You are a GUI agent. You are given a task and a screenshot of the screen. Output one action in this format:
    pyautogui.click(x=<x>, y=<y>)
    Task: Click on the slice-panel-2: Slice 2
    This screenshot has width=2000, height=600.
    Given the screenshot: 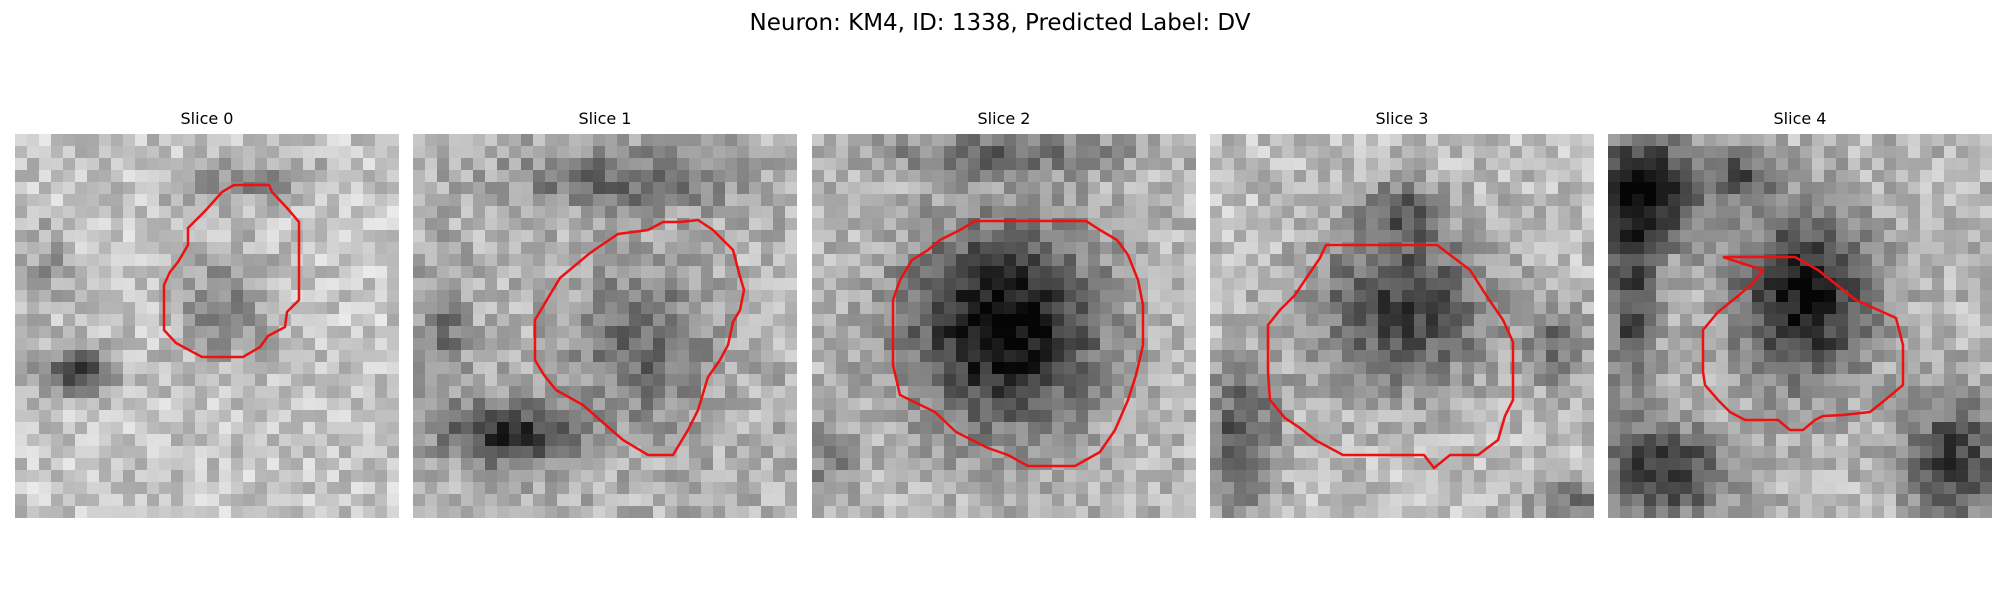 What is the action you would take?
    pyautogui.click(x=1004, y=313)
    